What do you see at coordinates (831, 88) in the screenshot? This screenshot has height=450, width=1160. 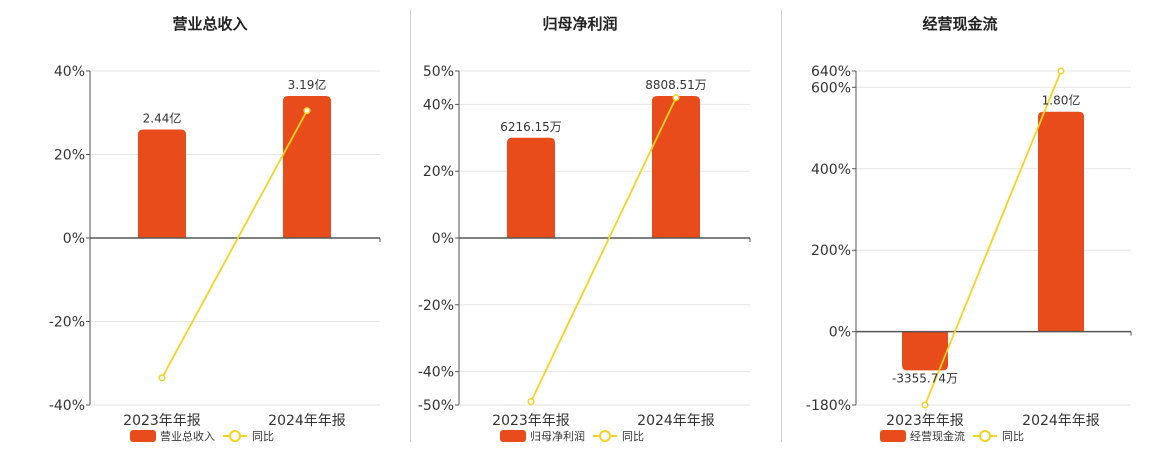 I see `y-tick-label: 600%` at bounding box center [831, 88].